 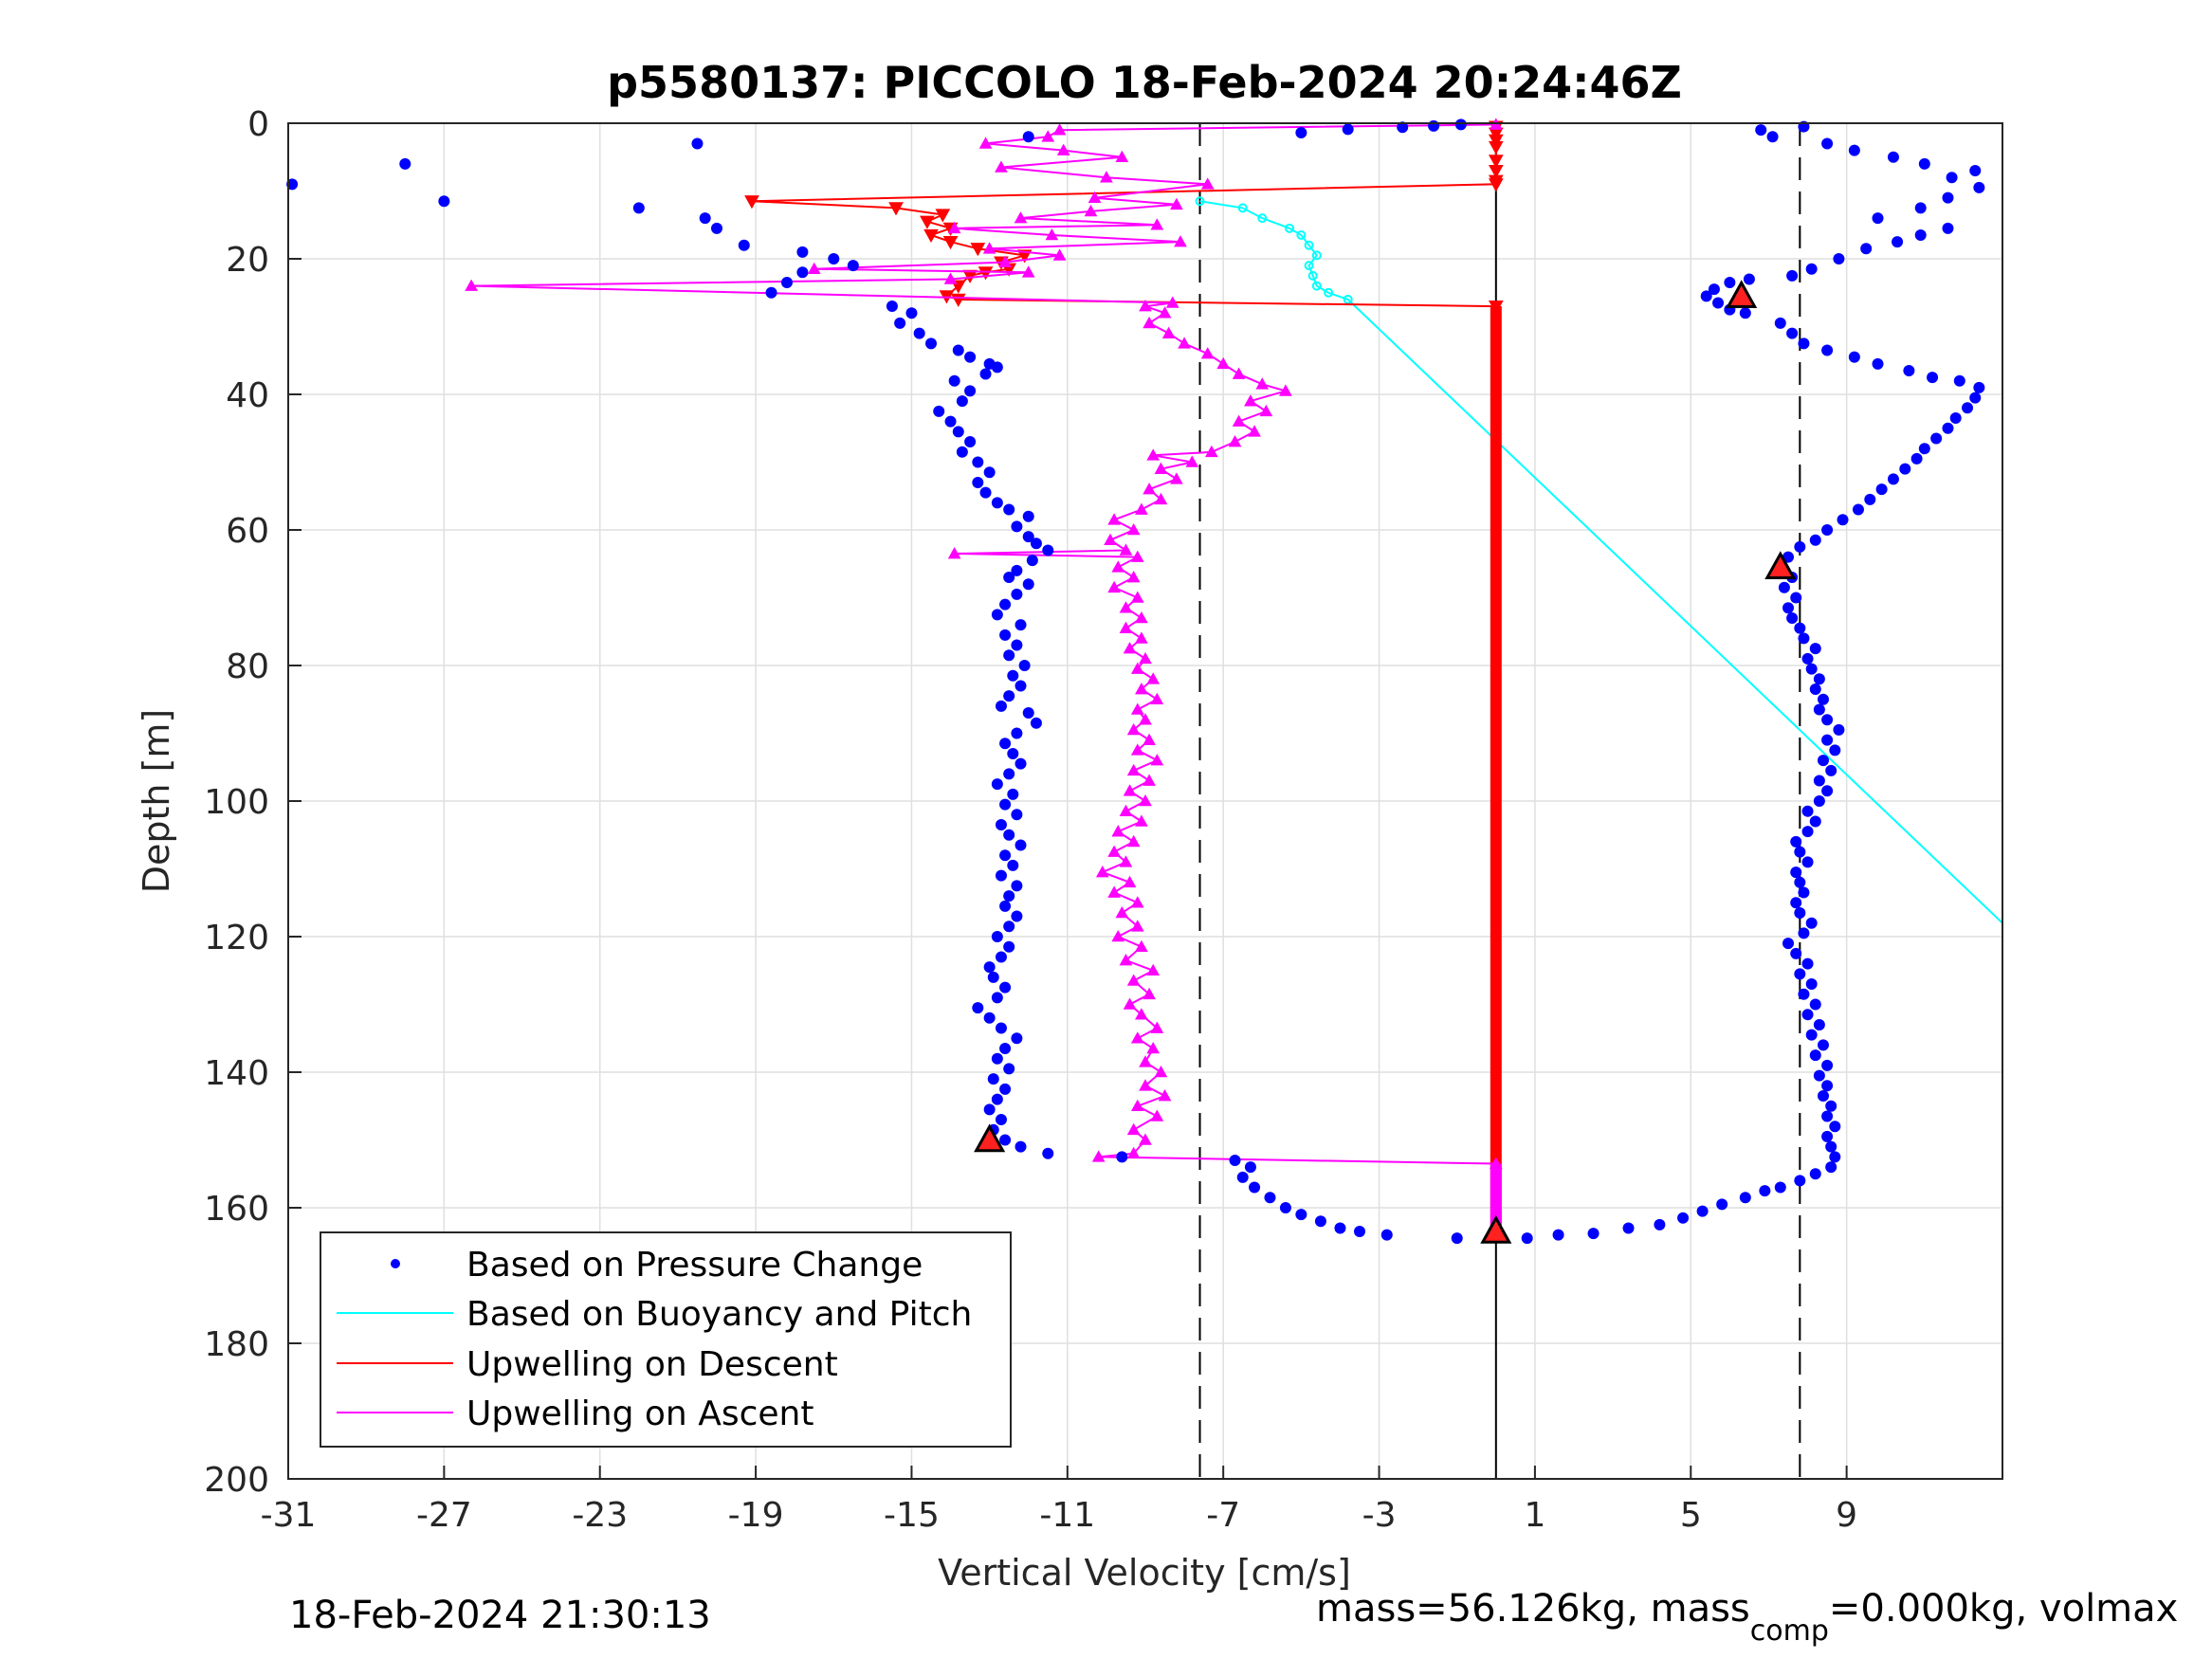 What do you see at coordinates (500, 1615) in the screenshot?
I see `footer-timestamp: 18-Feb-2024 21:30:13` at bounding box center [500, 1615].